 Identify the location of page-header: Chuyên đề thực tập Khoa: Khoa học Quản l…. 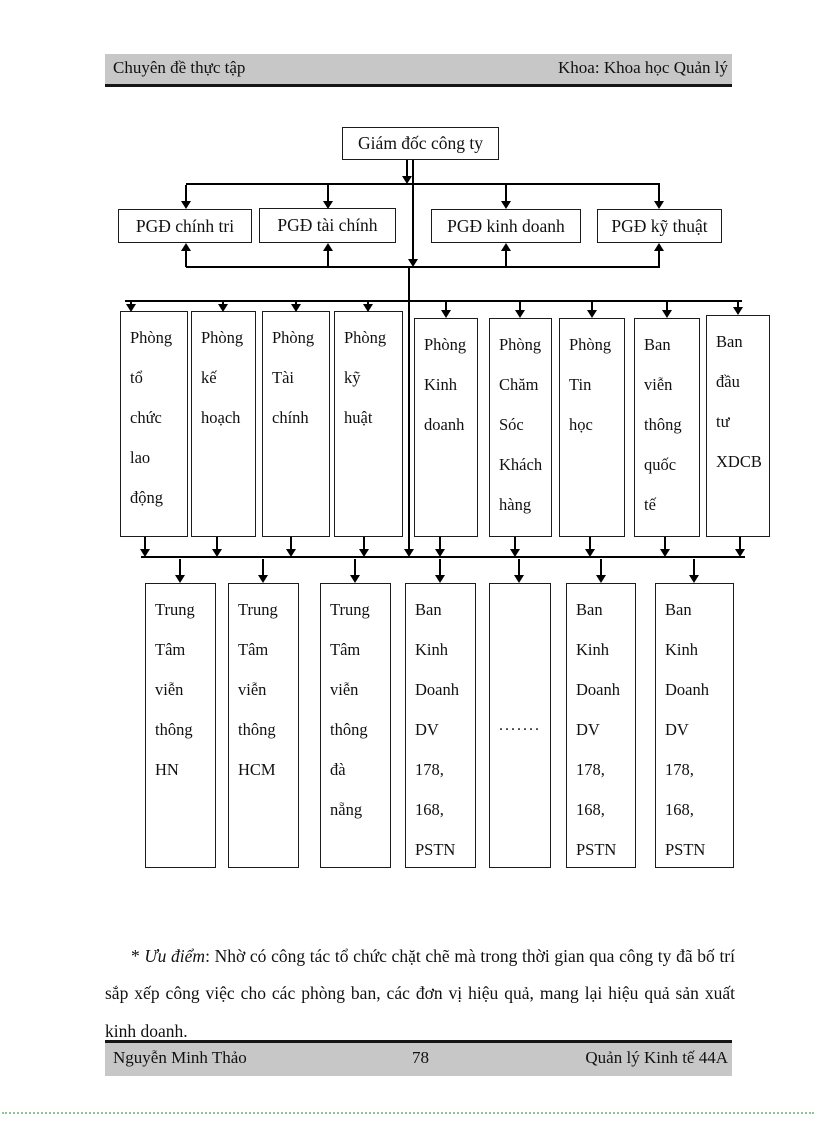
(418, 70).